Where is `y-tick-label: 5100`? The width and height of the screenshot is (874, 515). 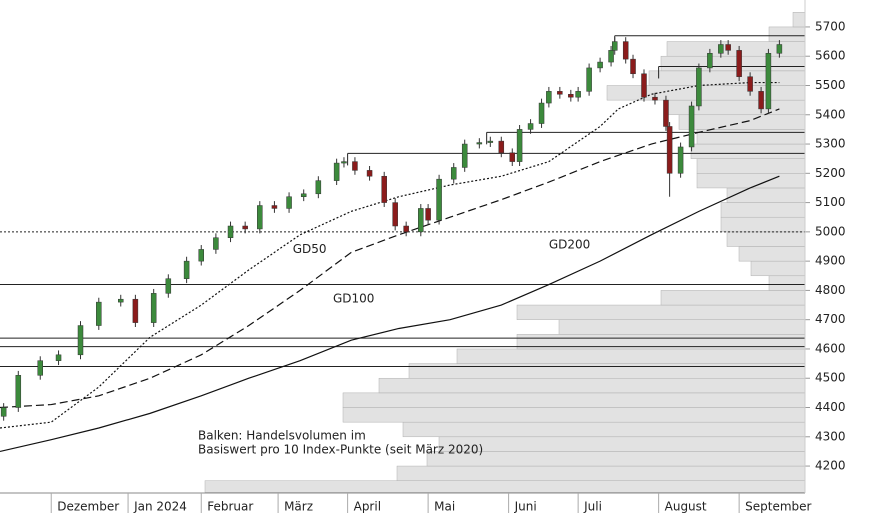
y-tick-label: 5100 is located at coordinates (830, 202).